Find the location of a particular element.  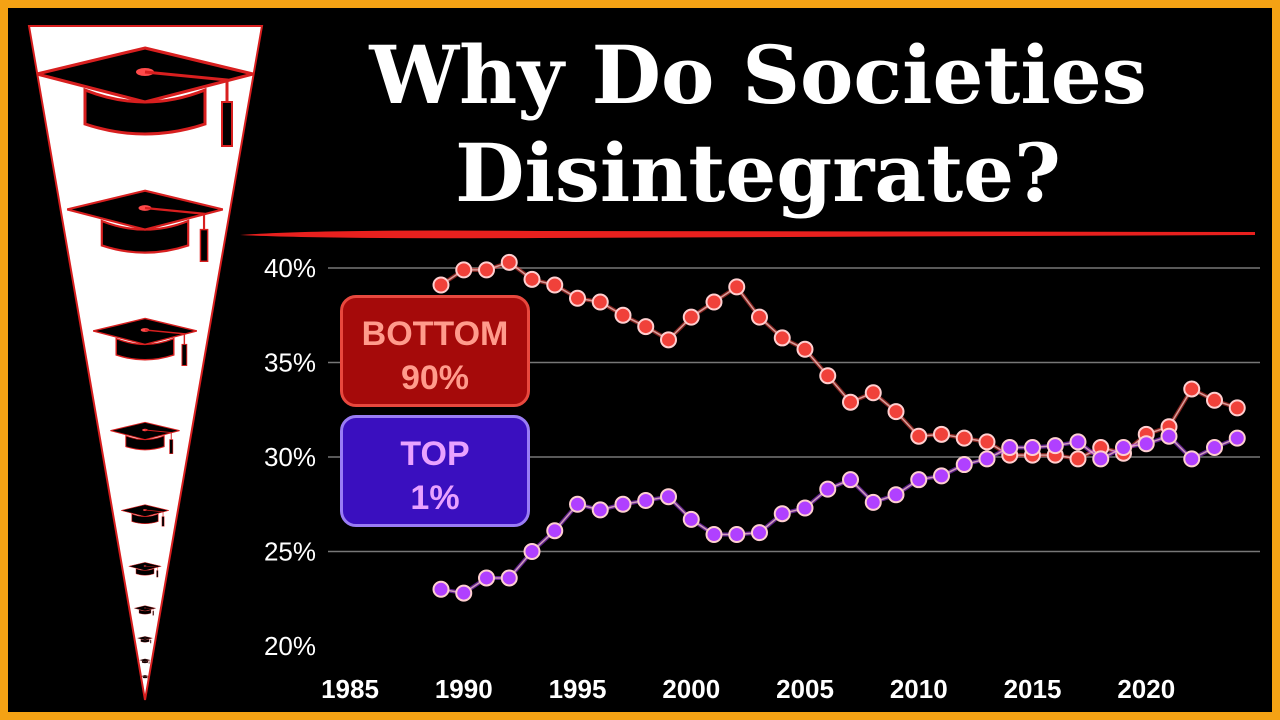

series-line-top is located at coordinates (839, 514).